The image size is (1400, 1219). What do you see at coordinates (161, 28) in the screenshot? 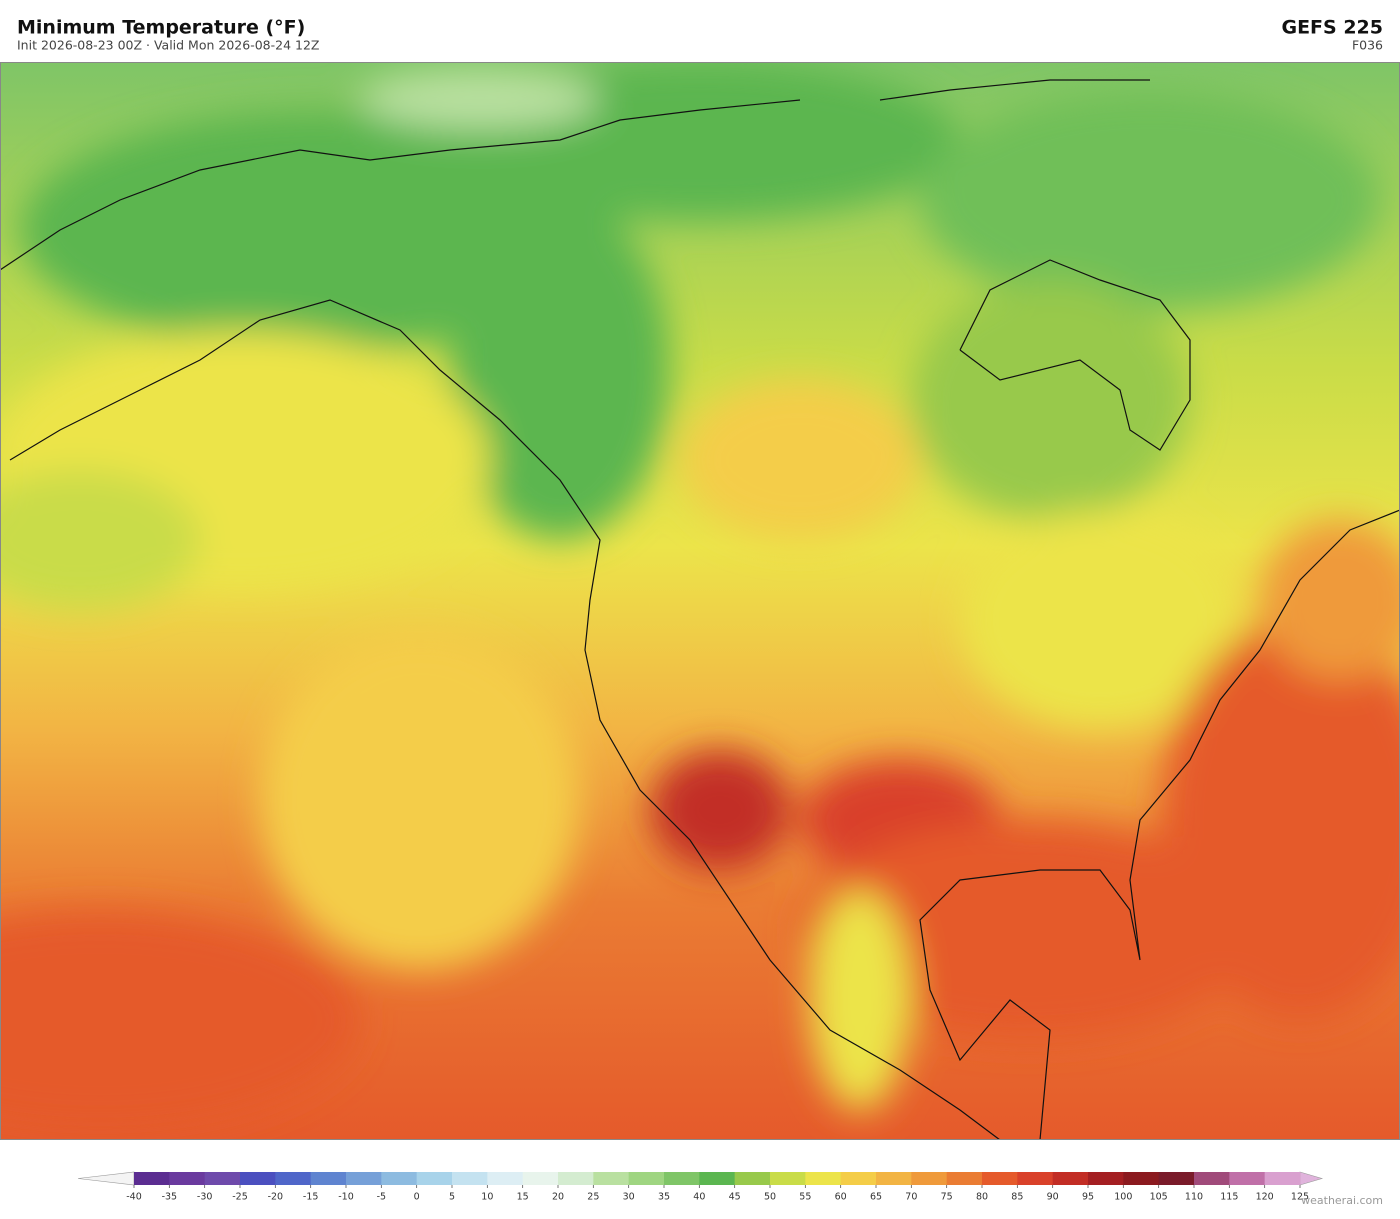
I see `map-title: Minimum Temperature (°F)` at bounding box center [161, 28].